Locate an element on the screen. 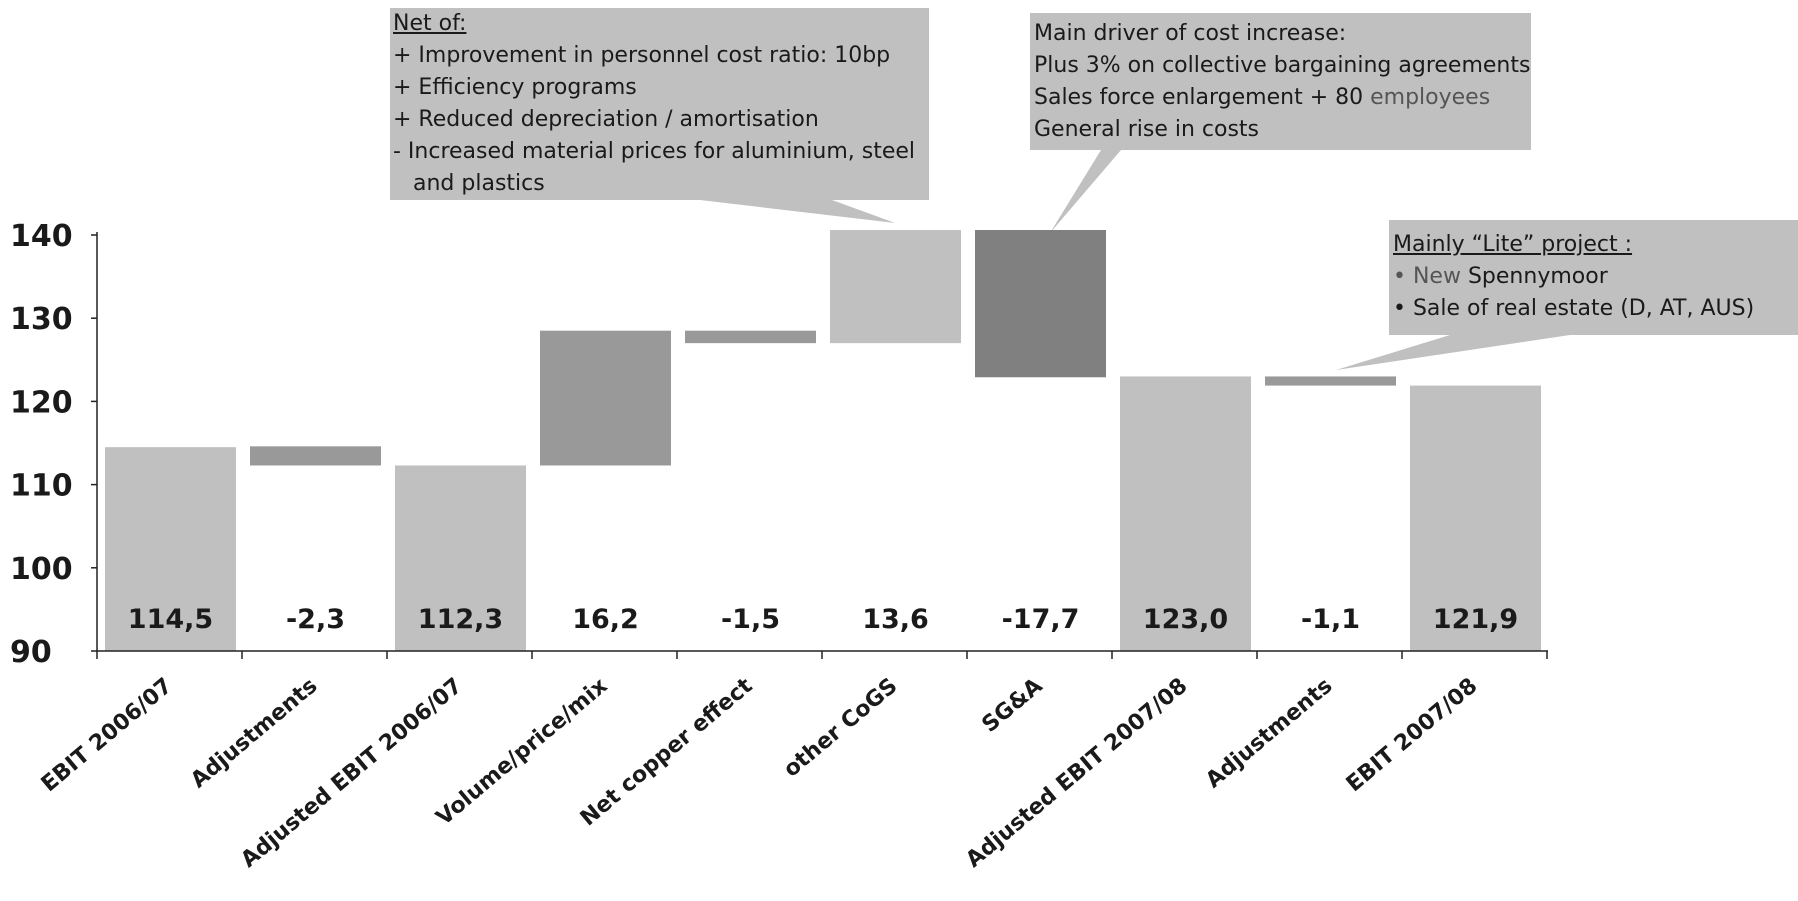 The image size is (1798, 901). bar-other-cogs is located at coordinates (895, 287).